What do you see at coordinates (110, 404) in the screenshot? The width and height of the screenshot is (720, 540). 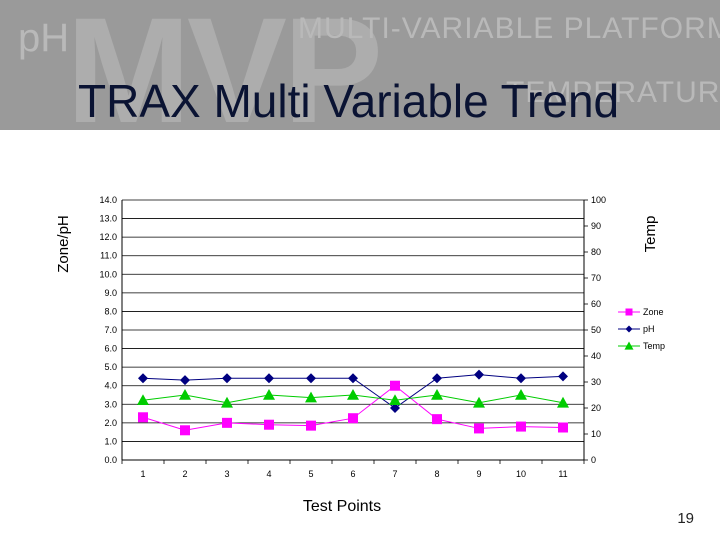 I see `y-tick-label: 3.0` at bounding box center [110, 404].